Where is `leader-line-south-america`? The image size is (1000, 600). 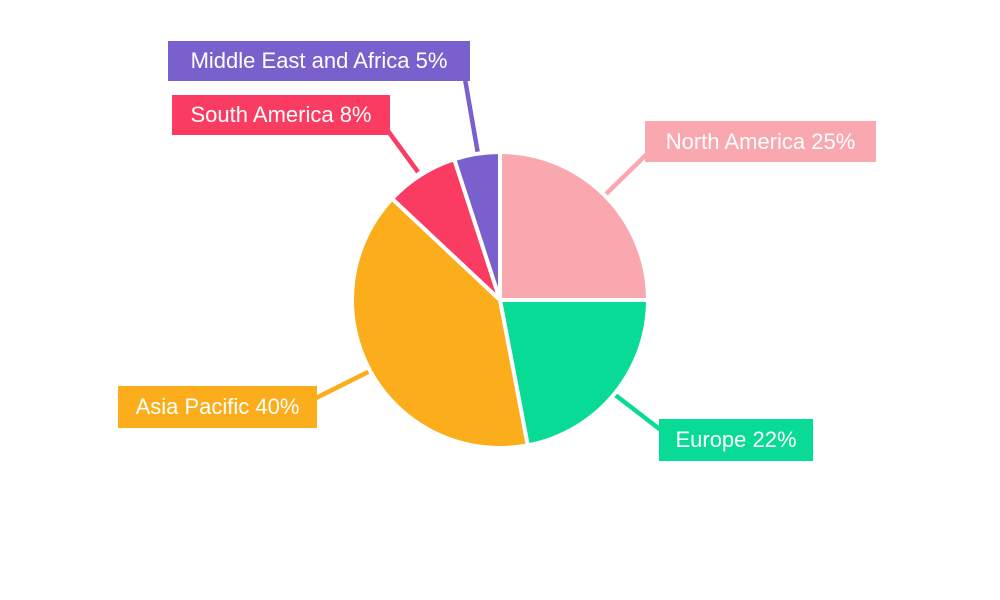 leader-line-south-america is located at coordinates (403, 151).